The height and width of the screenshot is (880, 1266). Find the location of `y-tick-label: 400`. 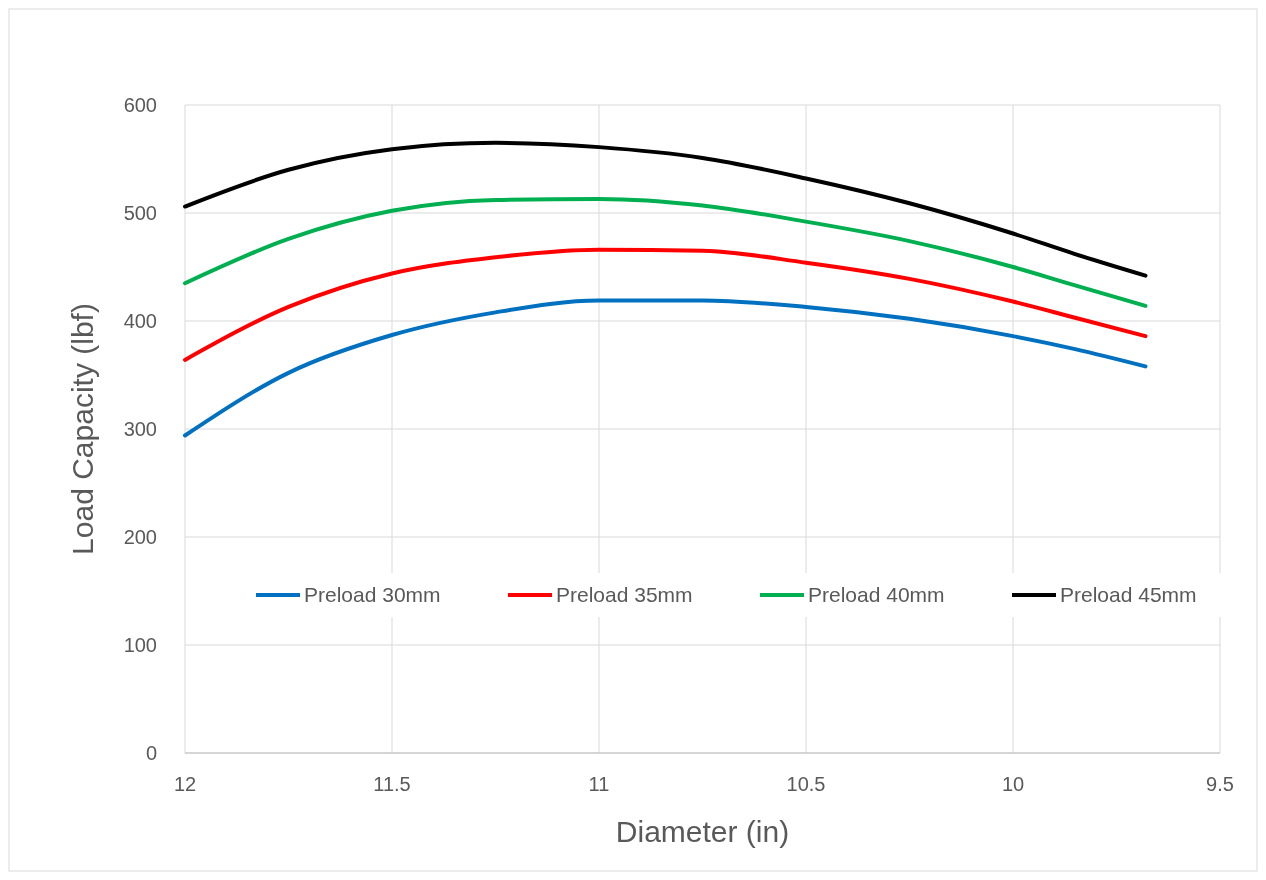

y-tick-label: 400 is located at coordinates (140, 321).